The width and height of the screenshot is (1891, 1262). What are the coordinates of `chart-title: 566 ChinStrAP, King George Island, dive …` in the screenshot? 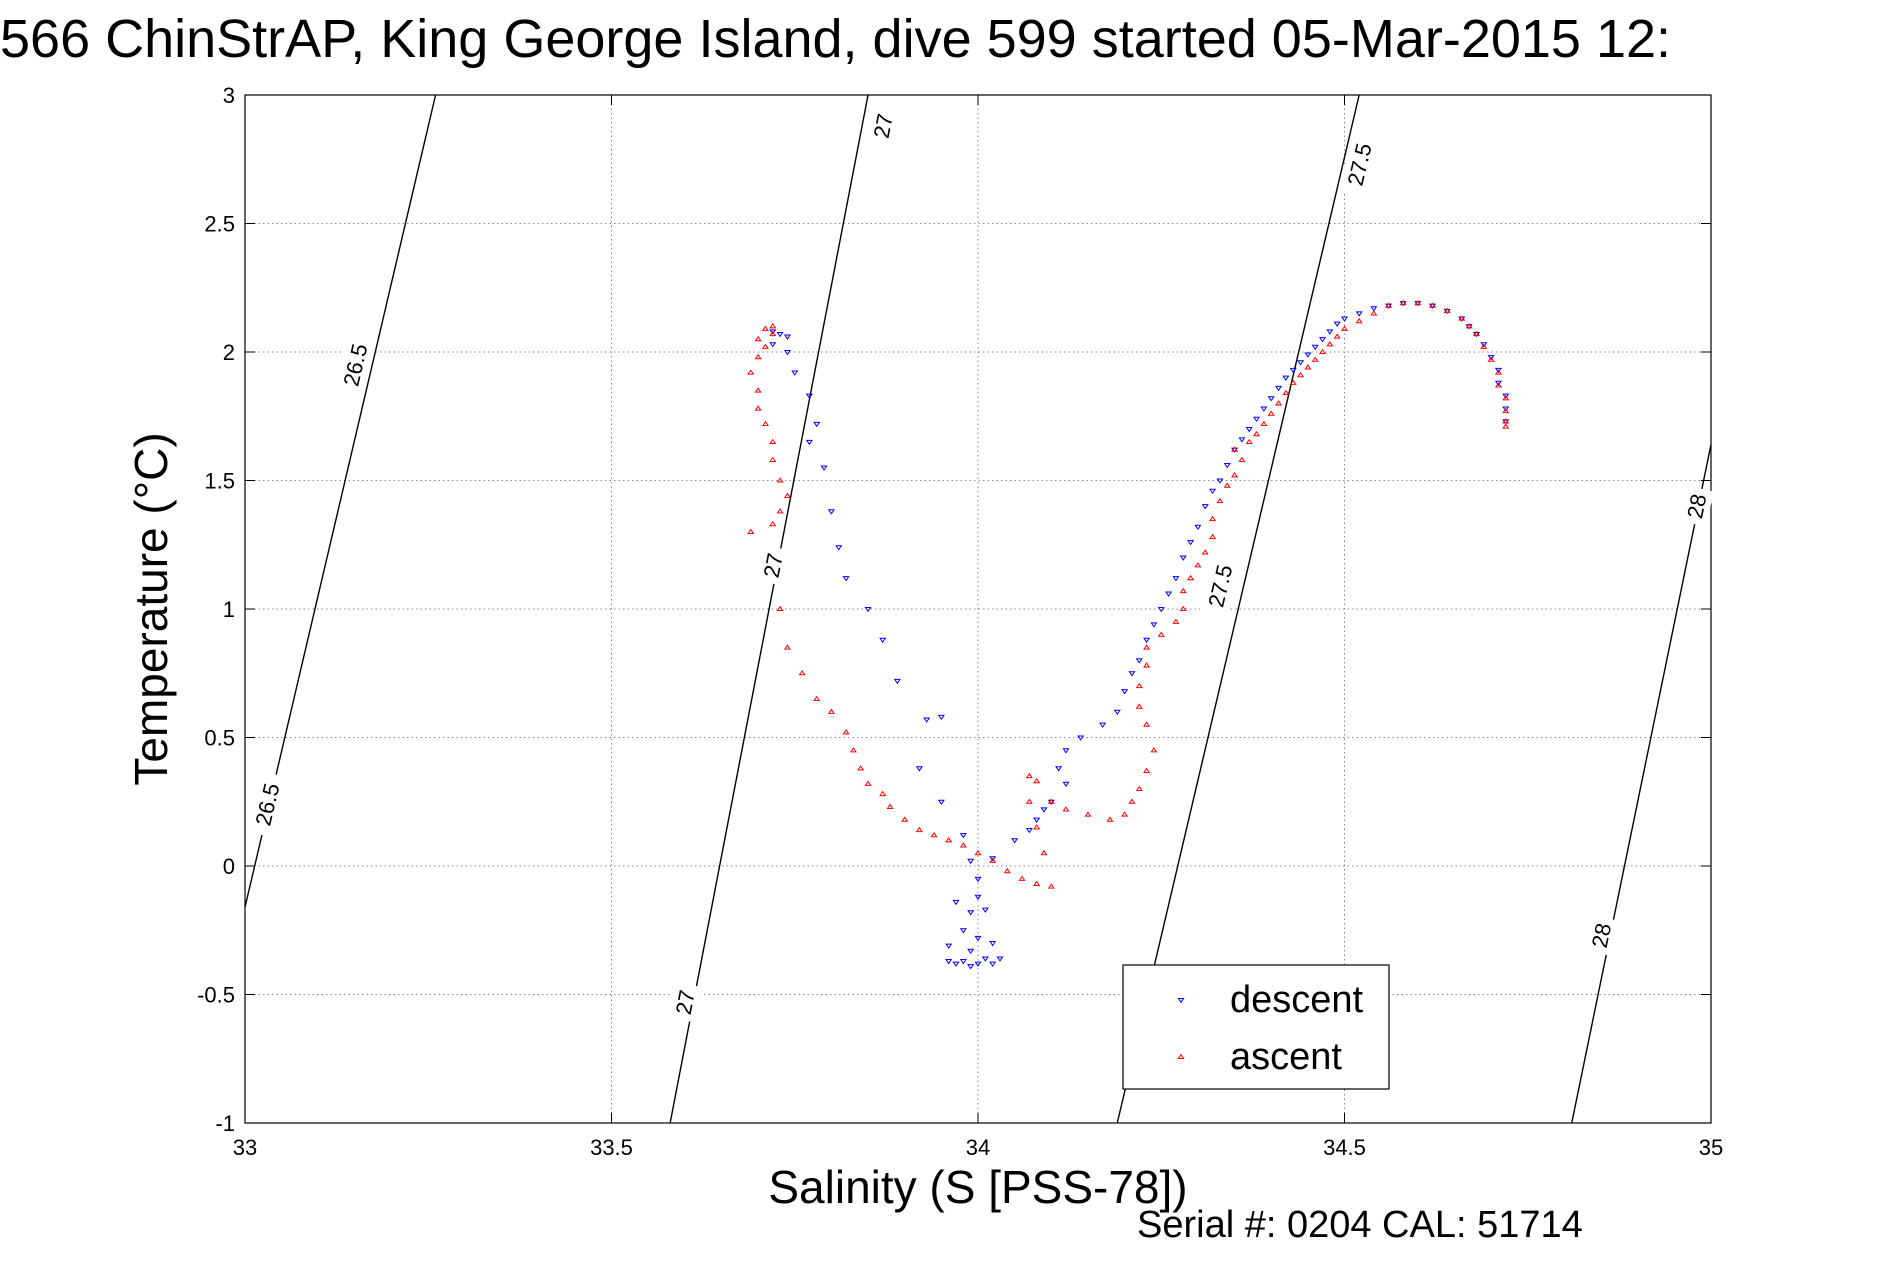 It's located at (836, 39).